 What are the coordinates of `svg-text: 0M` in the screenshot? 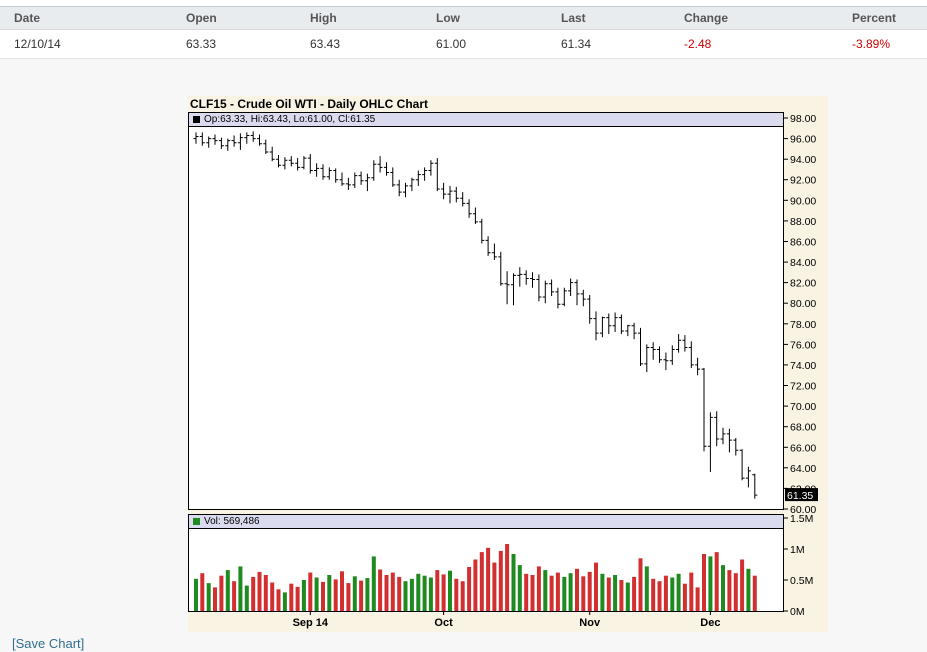 It's located at (797, 612).